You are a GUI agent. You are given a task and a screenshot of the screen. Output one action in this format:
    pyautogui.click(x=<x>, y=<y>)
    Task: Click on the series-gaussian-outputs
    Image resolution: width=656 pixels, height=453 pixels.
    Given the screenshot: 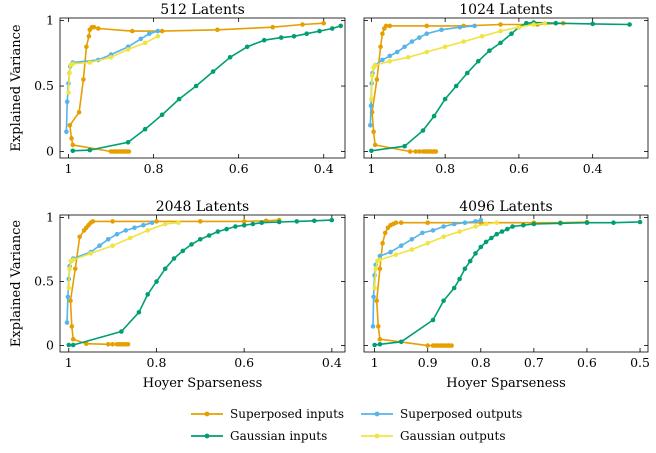 What is the action you would take?
    pyautogui.click(x=436, y=255)
    